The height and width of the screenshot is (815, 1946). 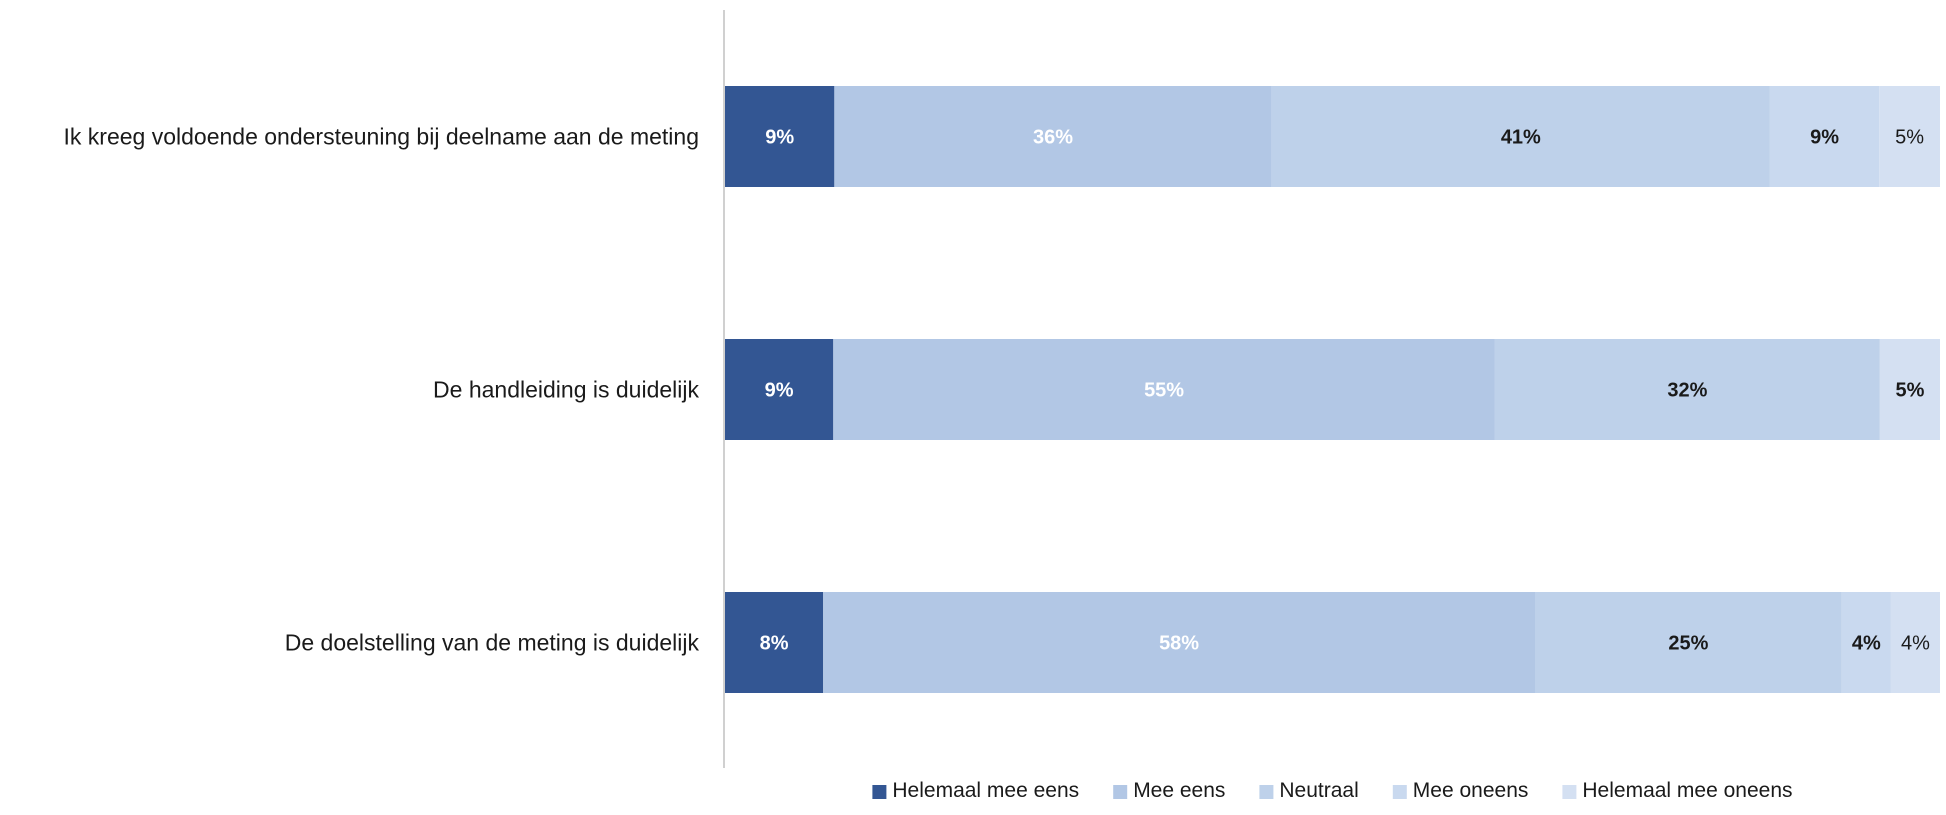 I want to click on data-label: 58%, so click(x=1179, y=644).